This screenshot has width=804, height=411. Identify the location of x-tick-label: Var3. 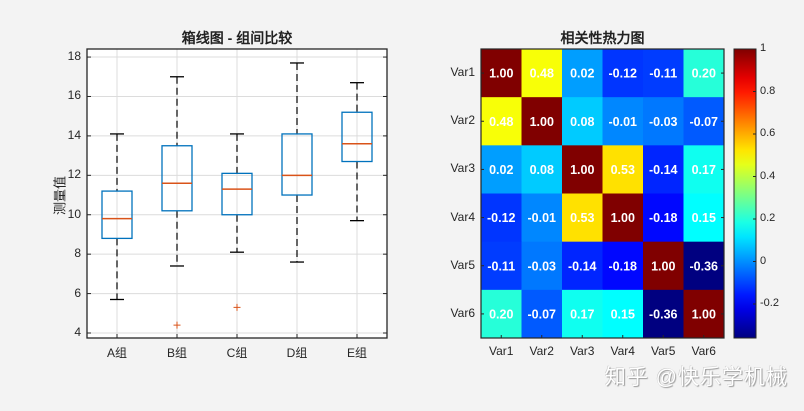
(582, 351).